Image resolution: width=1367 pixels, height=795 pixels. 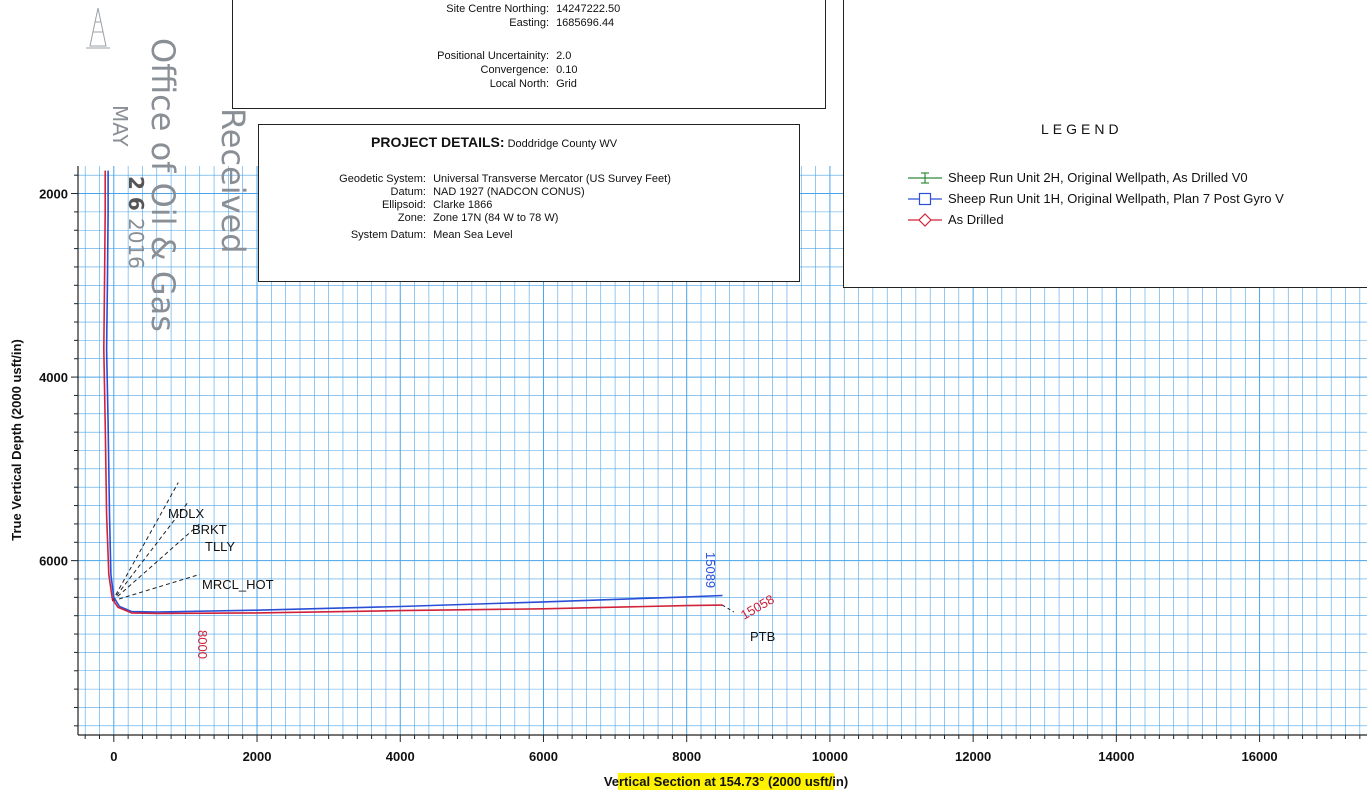 What do you see at coordinates (529, 23) in the screenshot?
I see `site-row-label: Easting:` at bounding box center [529, 23].